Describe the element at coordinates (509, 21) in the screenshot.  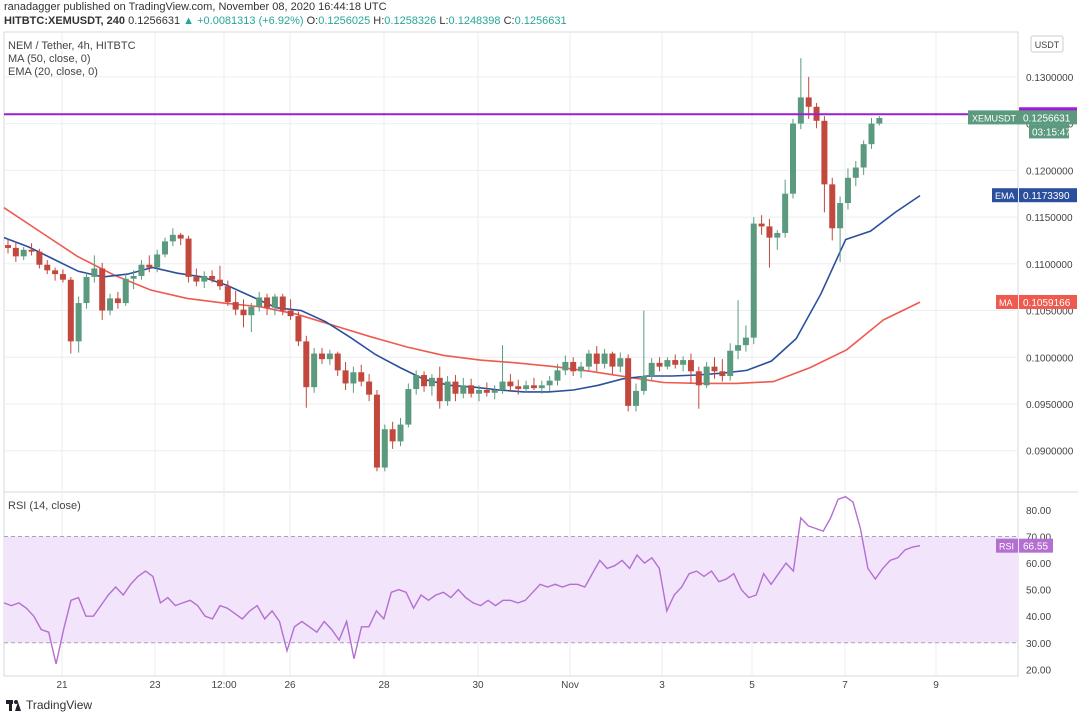
I see `close-label: C:` at that location.